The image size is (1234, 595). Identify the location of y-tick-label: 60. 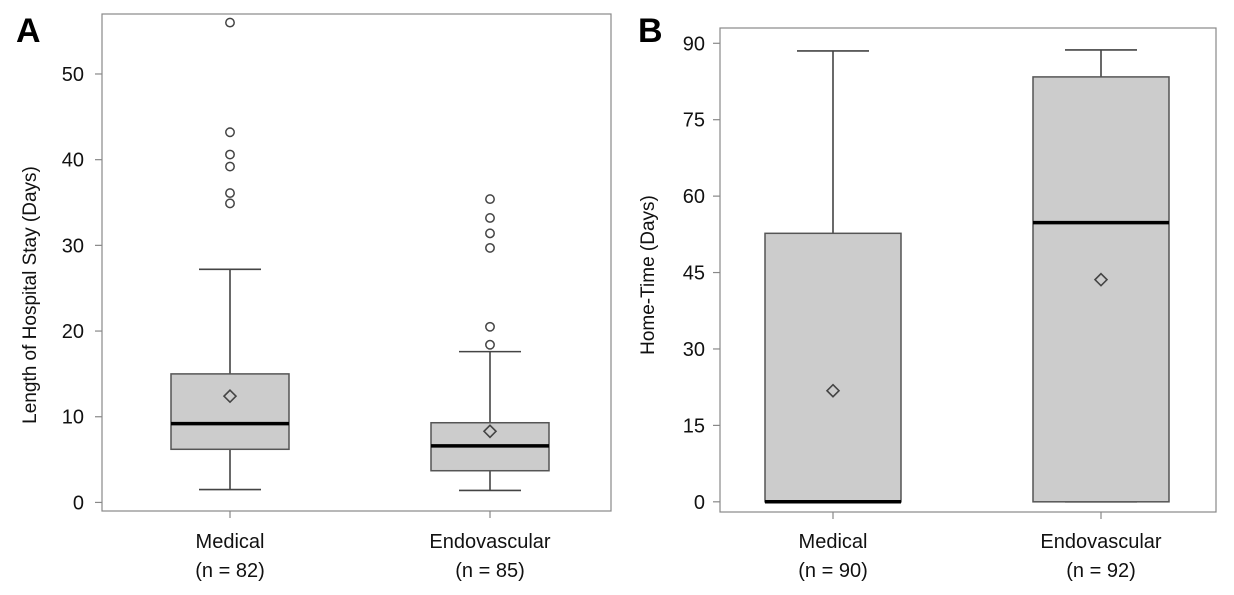
(694, 197).